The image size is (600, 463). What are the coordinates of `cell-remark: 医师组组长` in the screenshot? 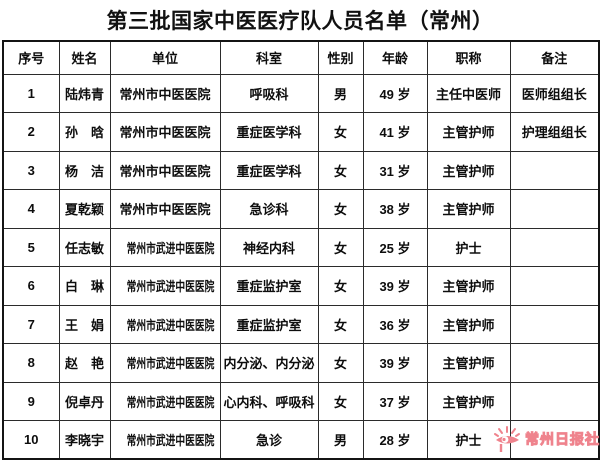 It's located at (554, 93).